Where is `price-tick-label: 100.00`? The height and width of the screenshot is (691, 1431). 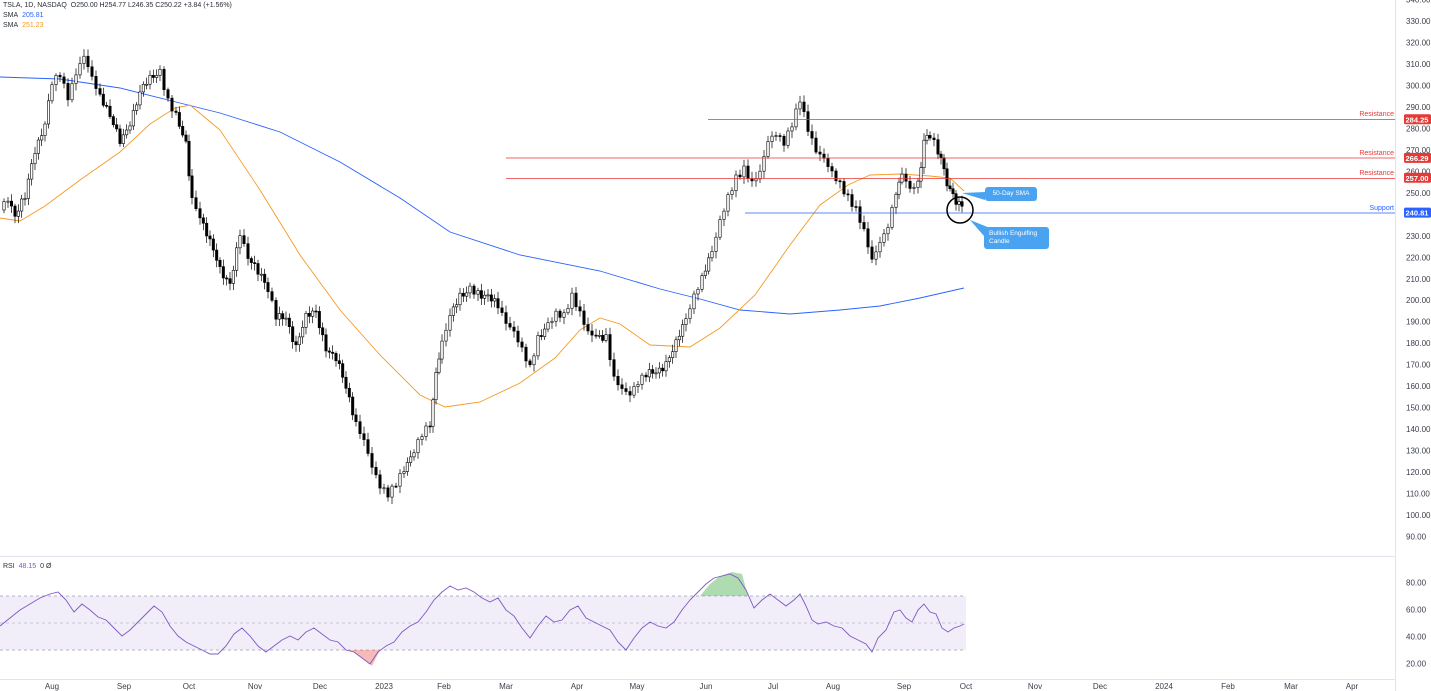
price-tick-label: 100.00 is located at coordinates (1418, 515).